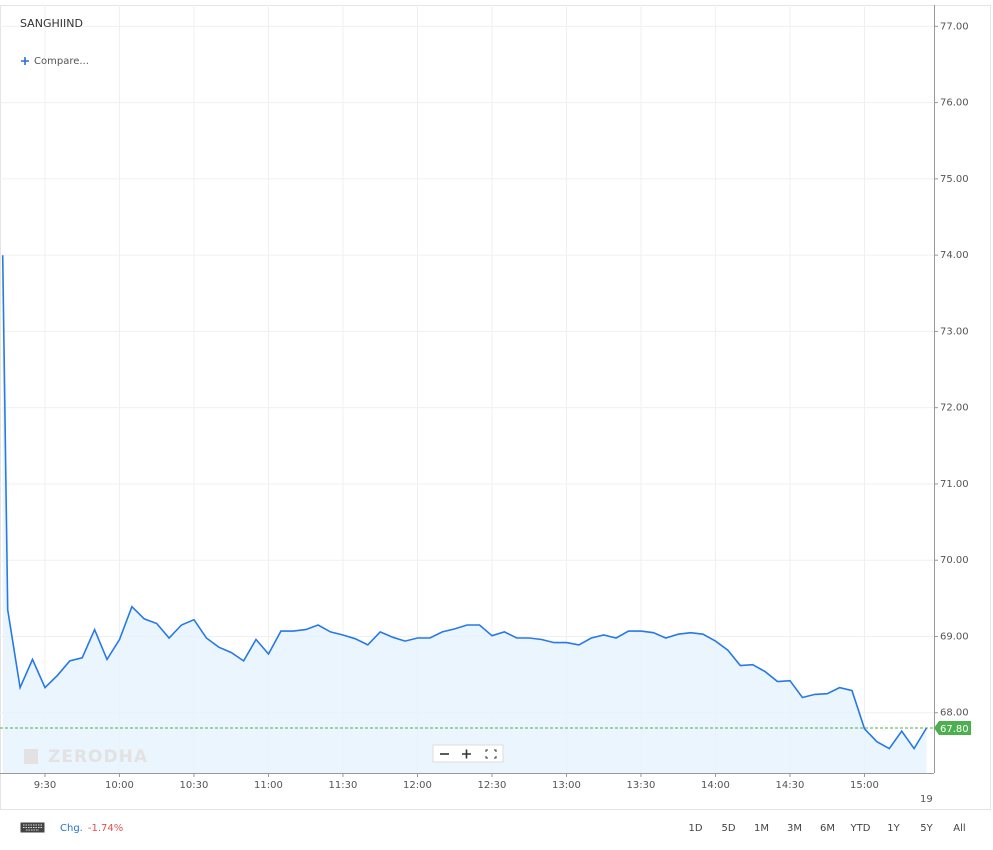 The width and height of the screenshot is (993, 850). What do you see at coordinates (954, 636) in the screenshot?
I see `y-tick-label: 69.00` at bounding box center [954, 636].